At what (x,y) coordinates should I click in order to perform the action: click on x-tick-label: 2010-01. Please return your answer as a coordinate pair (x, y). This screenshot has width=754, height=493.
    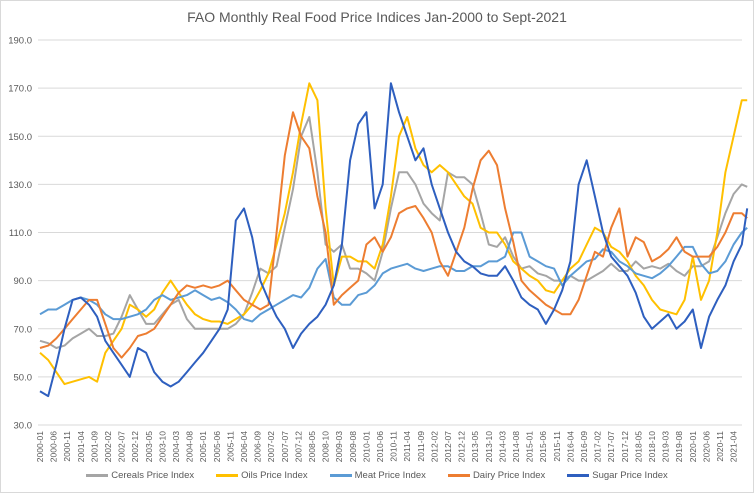
    Looking at the image, I should click on (366, 446).